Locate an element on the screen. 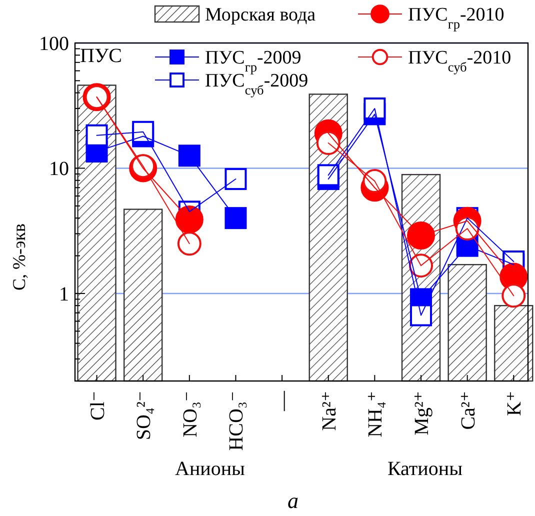  annotation: ПУС is located at coordinates (101, 56).